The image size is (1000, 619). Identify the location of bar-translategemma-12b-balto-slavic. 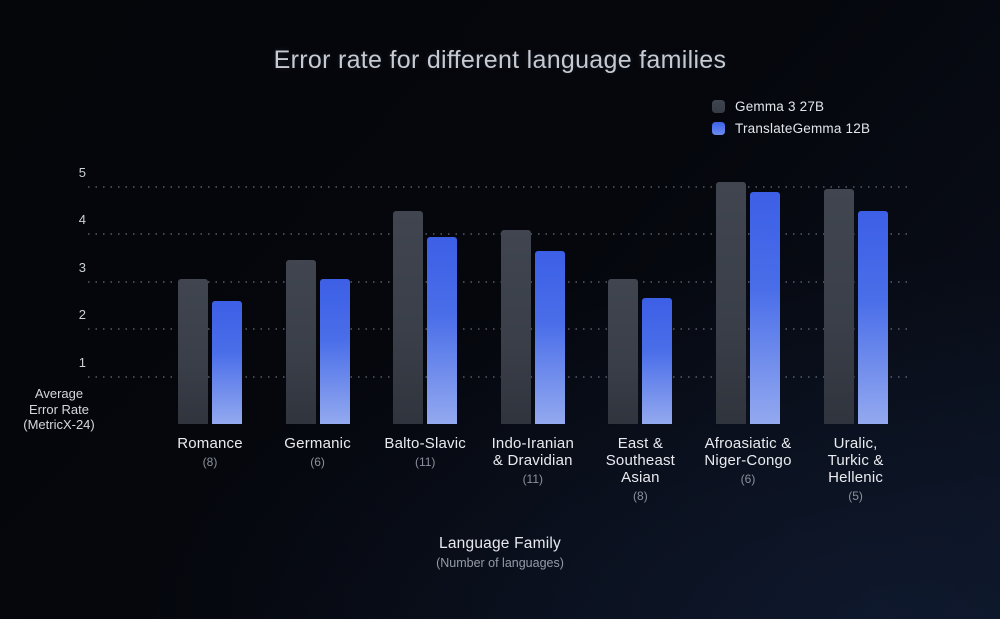
(442, 330).